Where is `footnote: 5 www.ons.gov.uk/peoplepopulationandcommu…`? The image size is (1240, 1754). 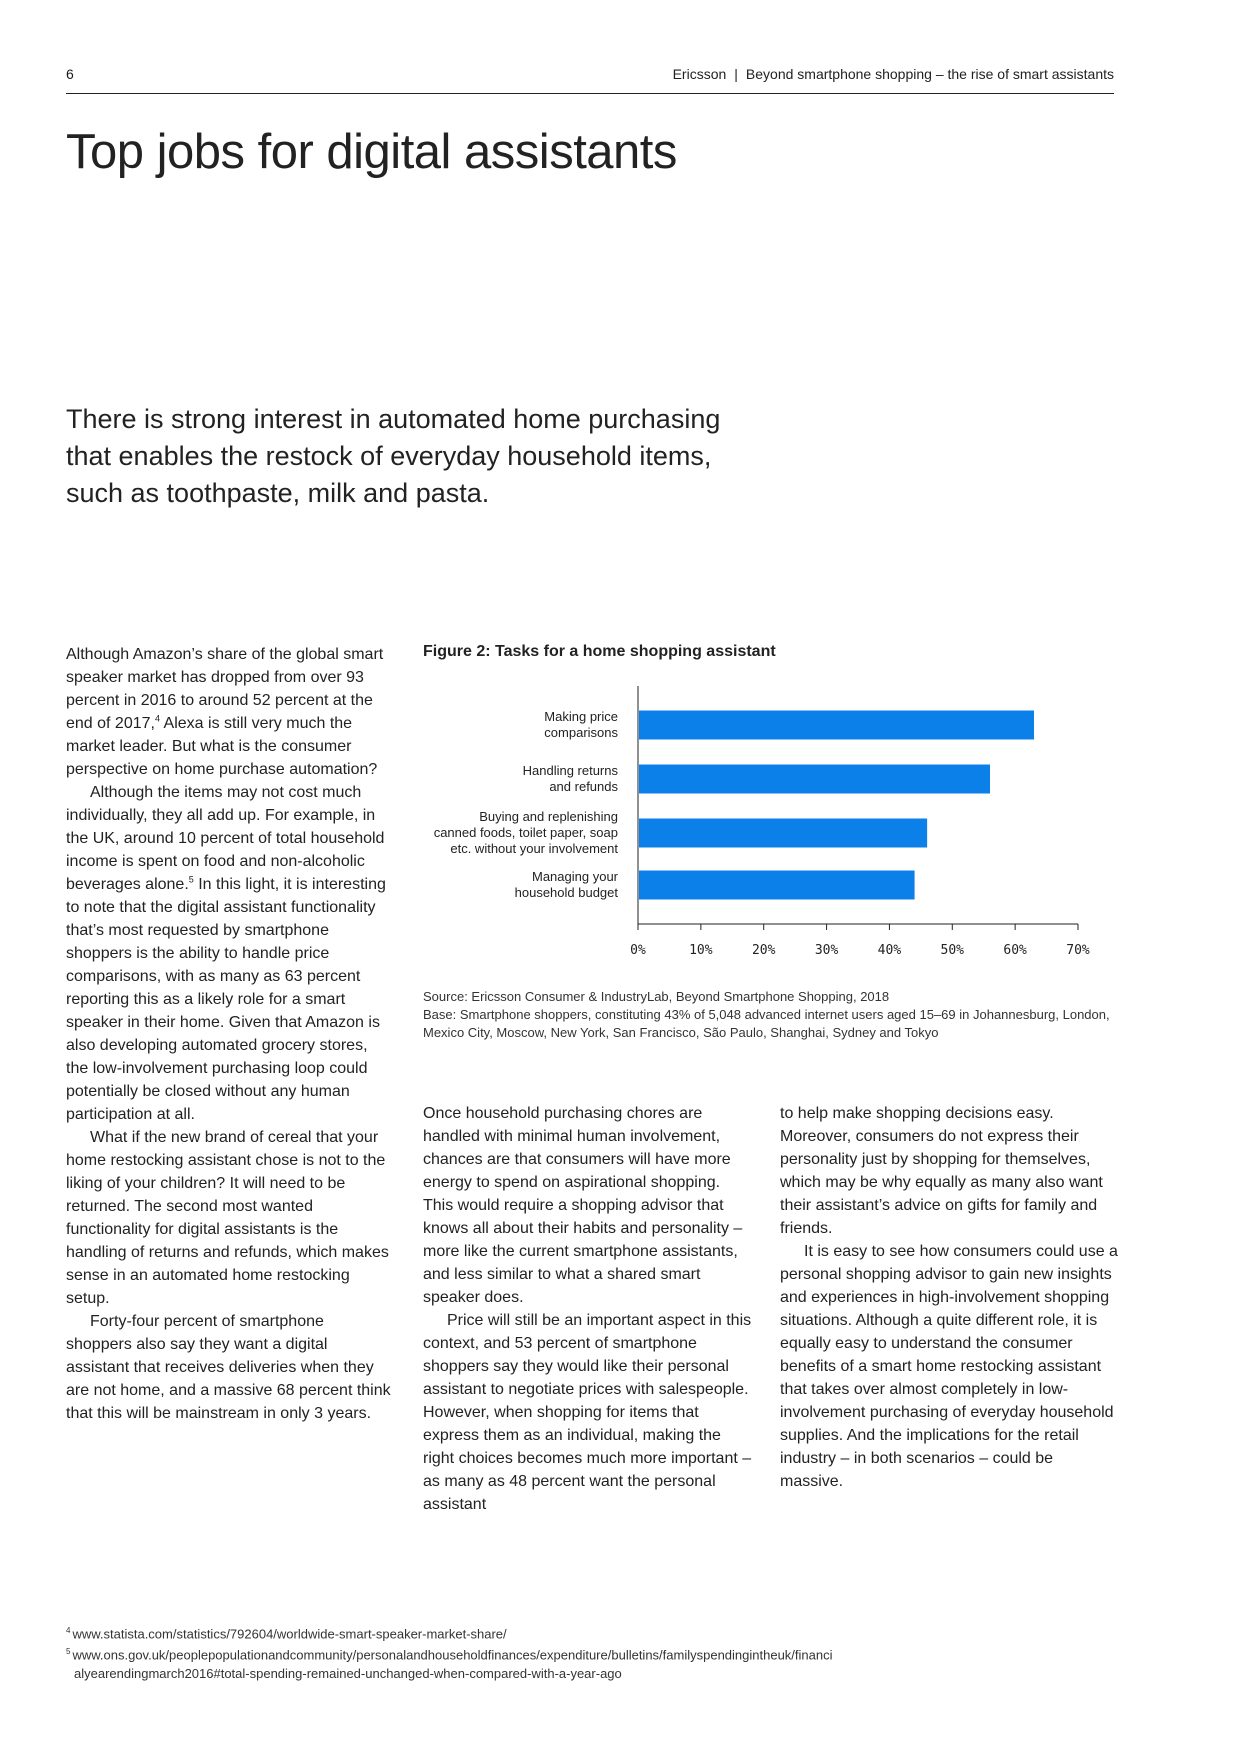 footnote: 5 www.ons.gov.uk/peoplepopulationandcommu… is located at coordinates (449, 1655).